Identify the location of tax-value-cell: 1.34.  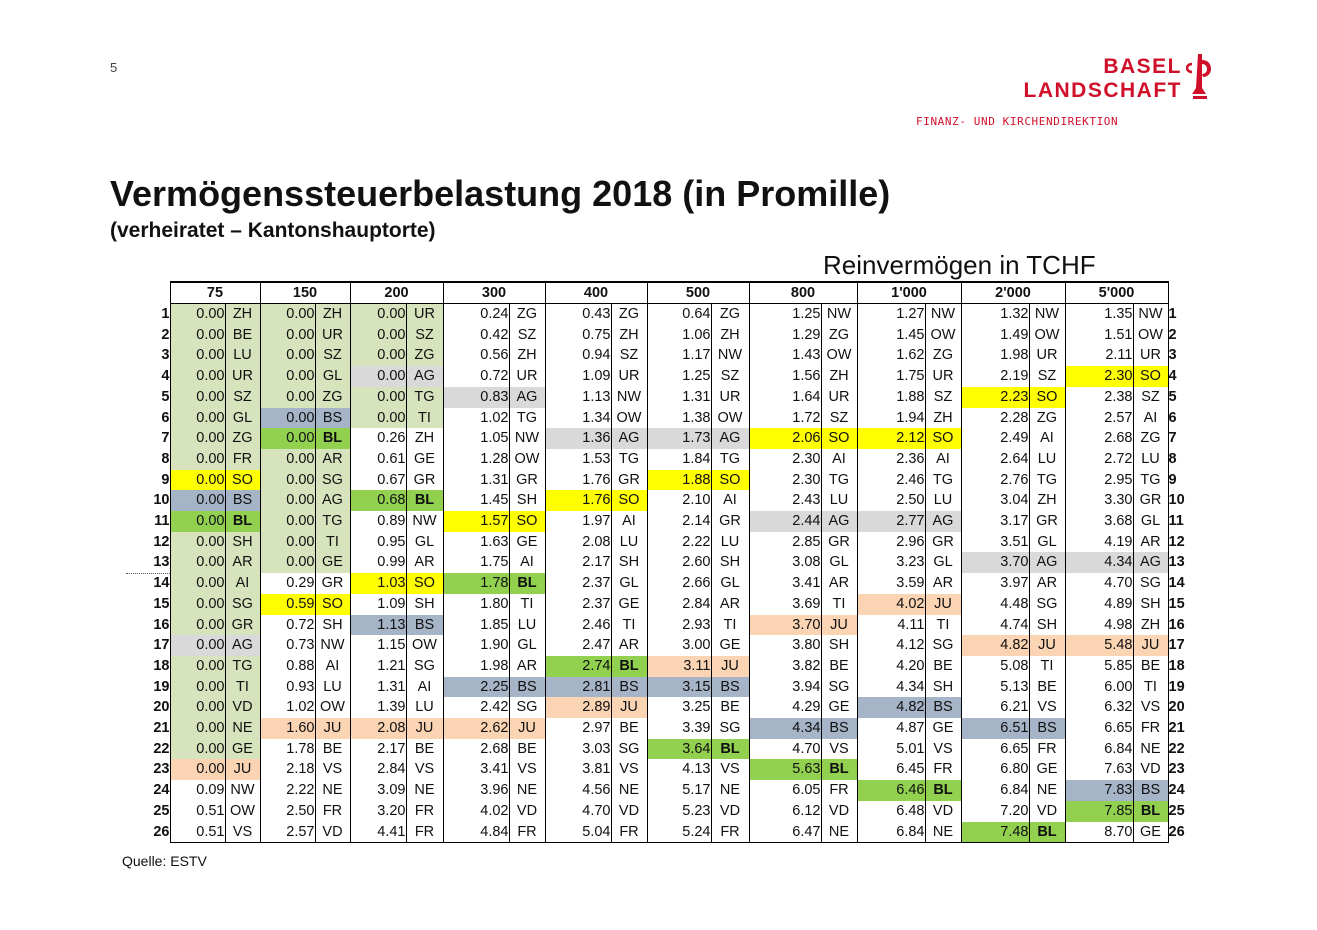
(577, 418).